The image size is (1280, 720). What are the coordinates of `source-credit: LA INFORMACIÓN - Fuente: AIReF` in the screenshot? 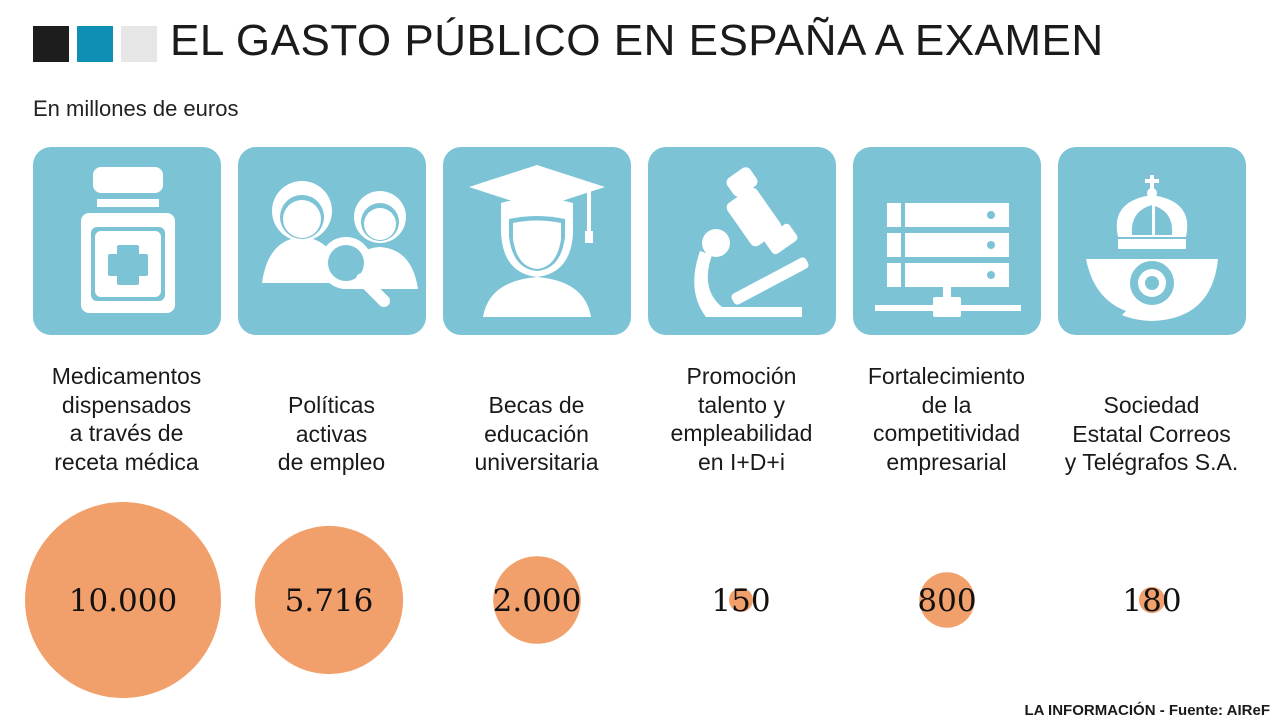 It's located at (1147, 710).